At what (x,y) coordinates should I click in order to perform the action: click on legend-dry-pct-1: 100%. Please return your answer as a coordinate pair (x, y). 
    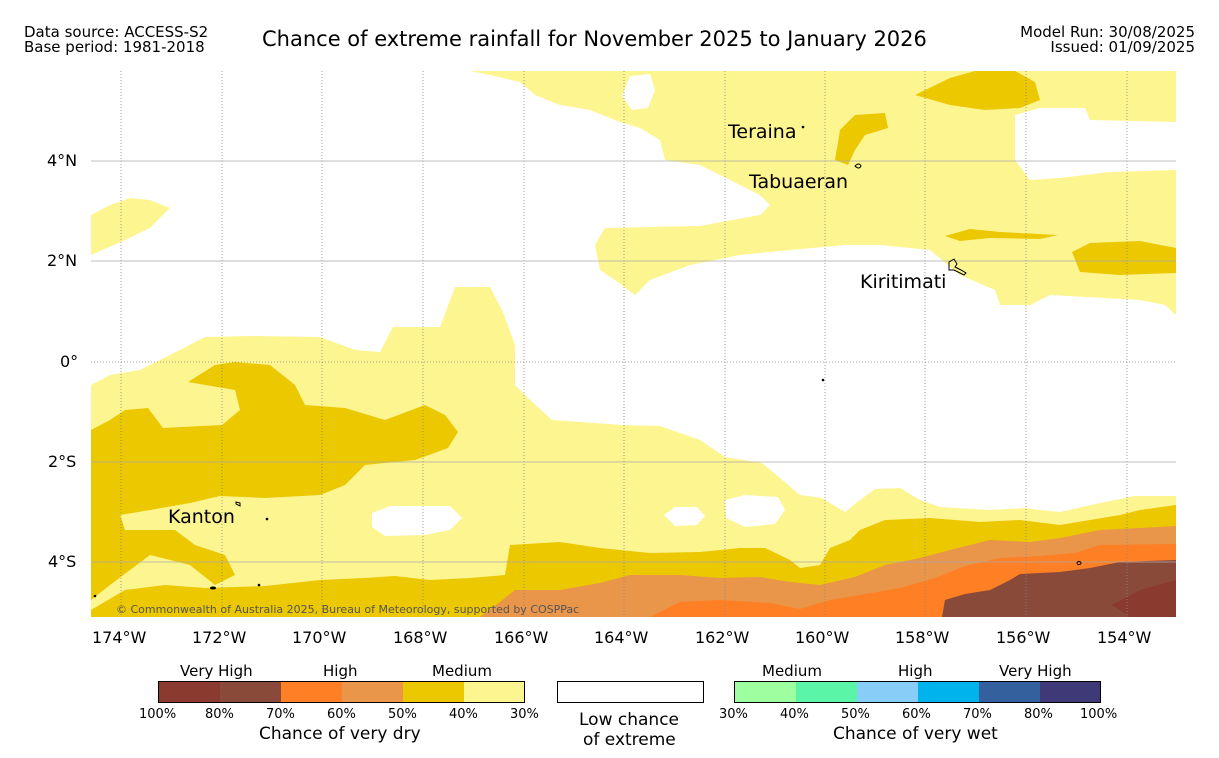
    Looking at the image, I should click on (158, 714).